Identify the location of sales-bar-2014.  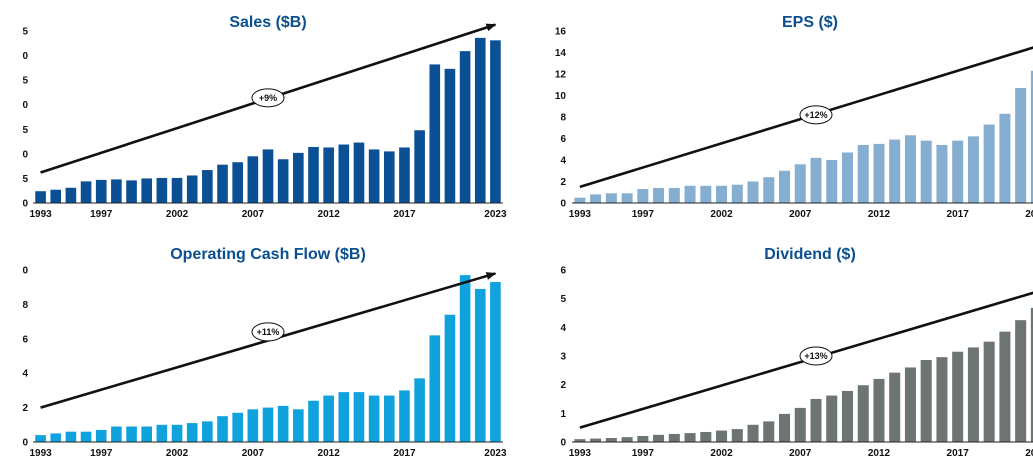
(359, 172).